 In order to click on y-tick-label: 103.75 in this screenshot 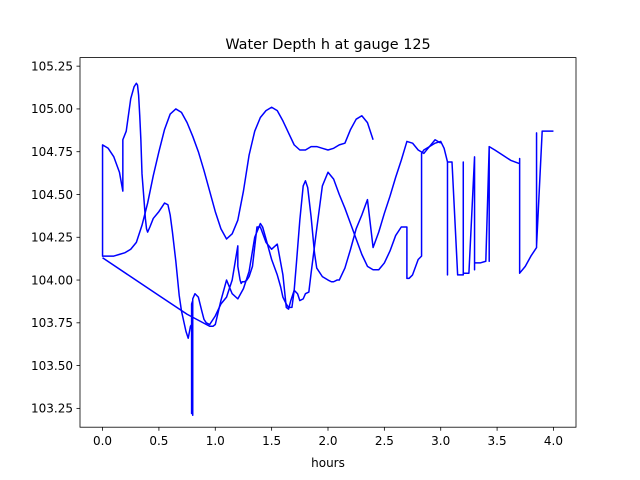, I will do `click(52, 323)`.